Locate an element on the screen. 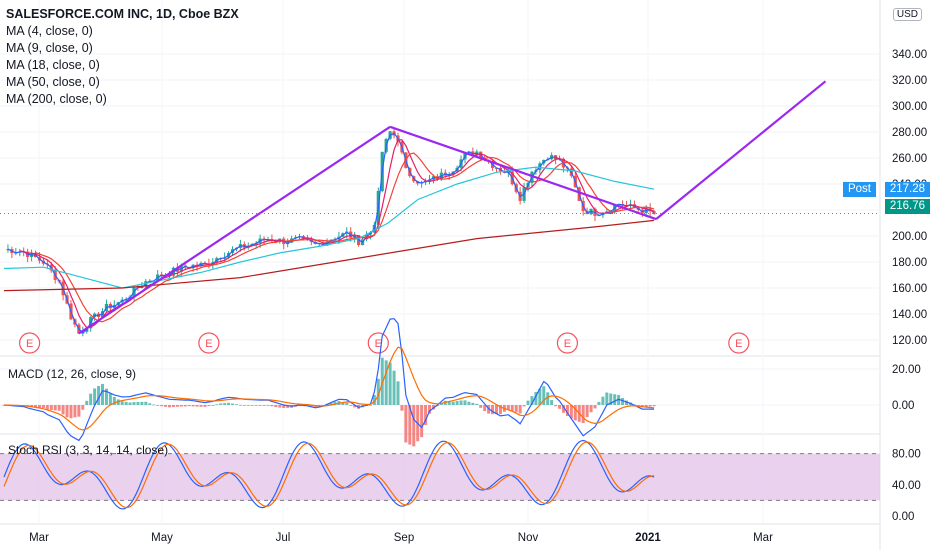 This screenshot has height=550, width=932. legend-ma4: MA (4, close, 0) is located at coordinates (49, 31).